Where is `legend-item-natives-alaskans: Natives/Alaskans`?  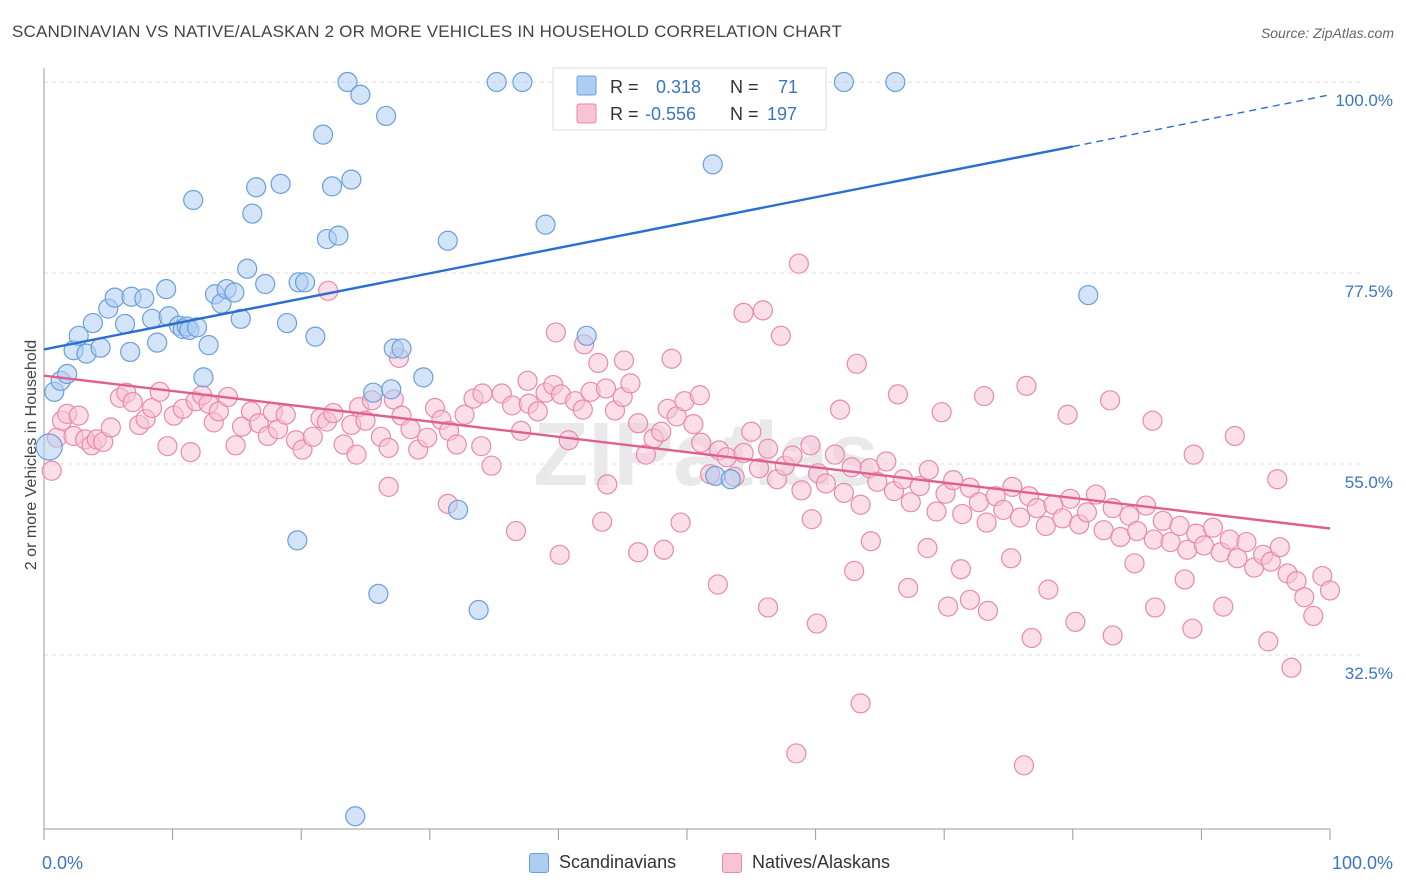 legend-item-natives-alaskans: Natives/Alaskans is located at coordinates (806, 862).